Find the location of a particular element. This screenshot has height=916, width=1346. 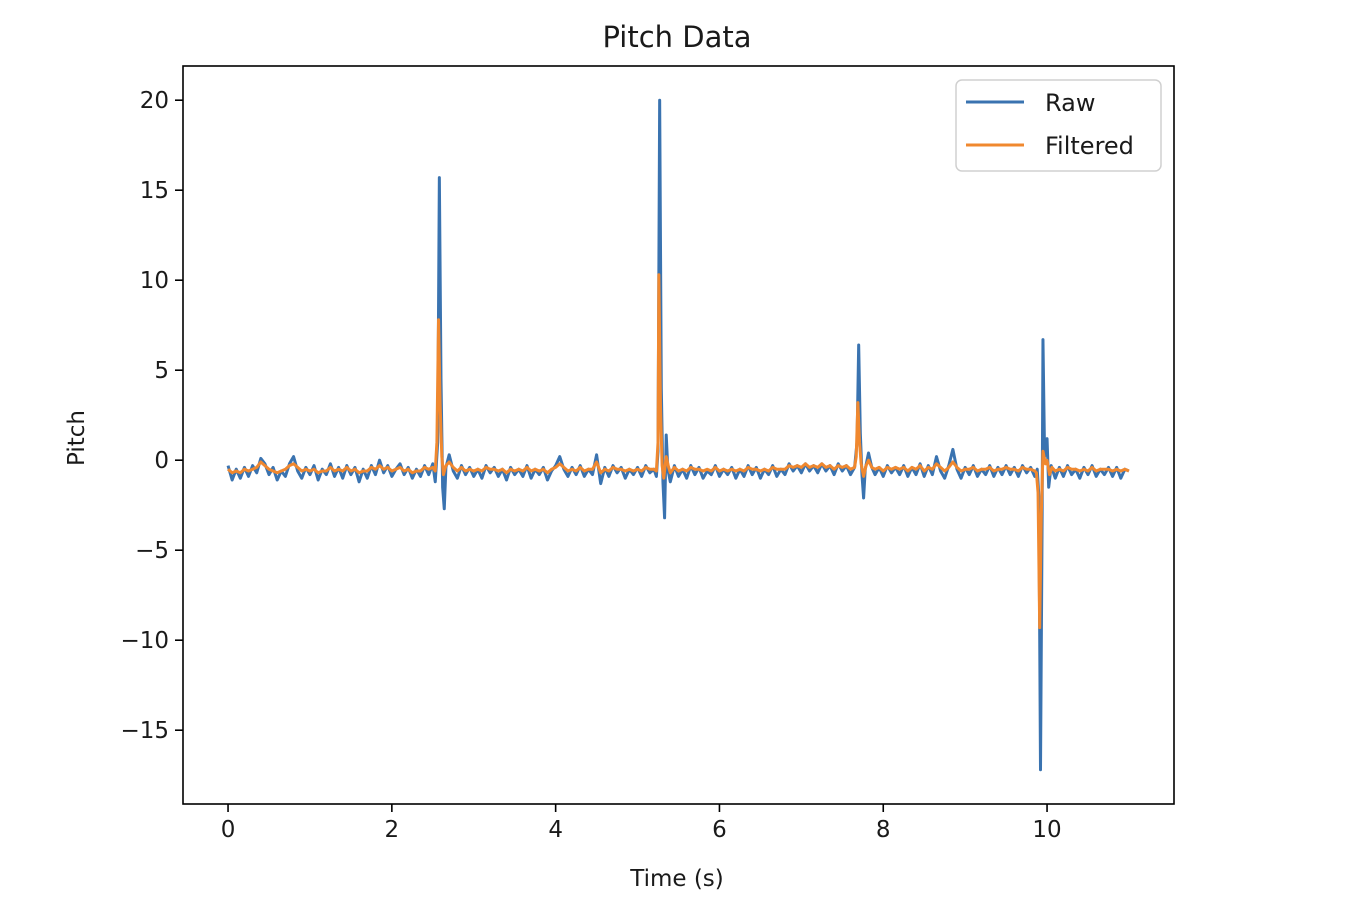

legend-label-raw: Raw is located at coordinates (1070, 103).